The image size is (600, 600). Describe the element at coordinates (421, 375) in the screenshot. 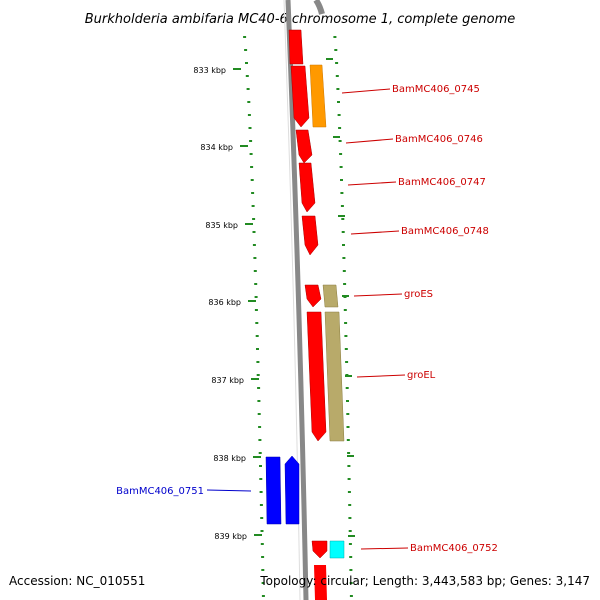

I see `gene-label-groel: groEL` at that location.